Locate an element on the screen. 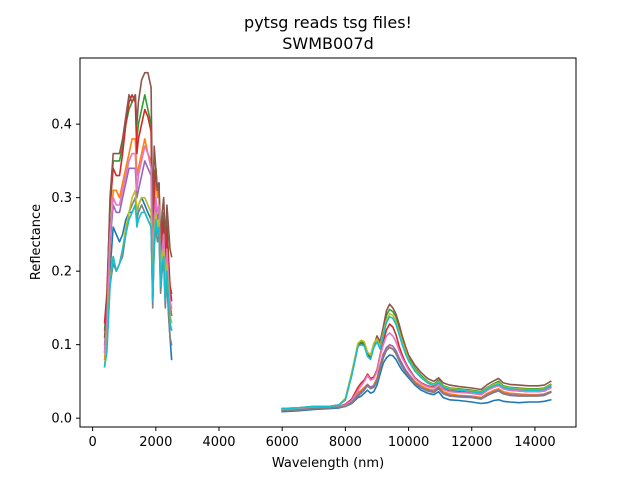 The width and height of the screenshot is (640, 480). y-axis: 0.0 0.1 0.2 0.3 0.4 is located at coordinates (65, 272).